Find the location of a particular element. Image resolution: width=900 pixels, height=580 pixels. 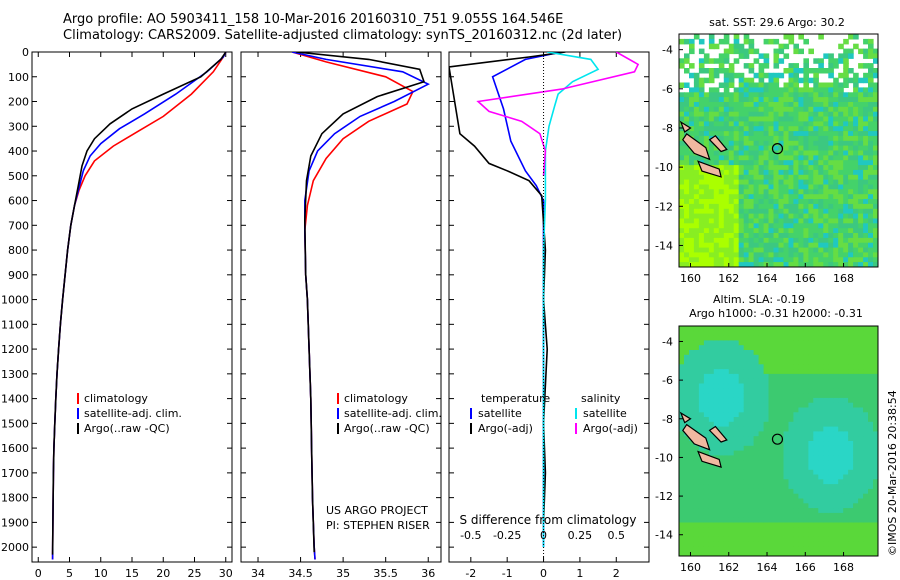

map-frame is located at coordinates (778, 150).